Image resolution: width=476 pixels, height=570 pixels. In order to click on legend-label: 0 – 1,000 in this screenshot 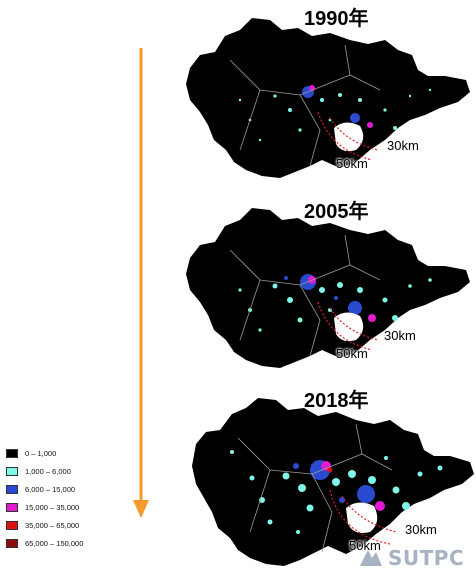, I will do `click(41, 453)`.